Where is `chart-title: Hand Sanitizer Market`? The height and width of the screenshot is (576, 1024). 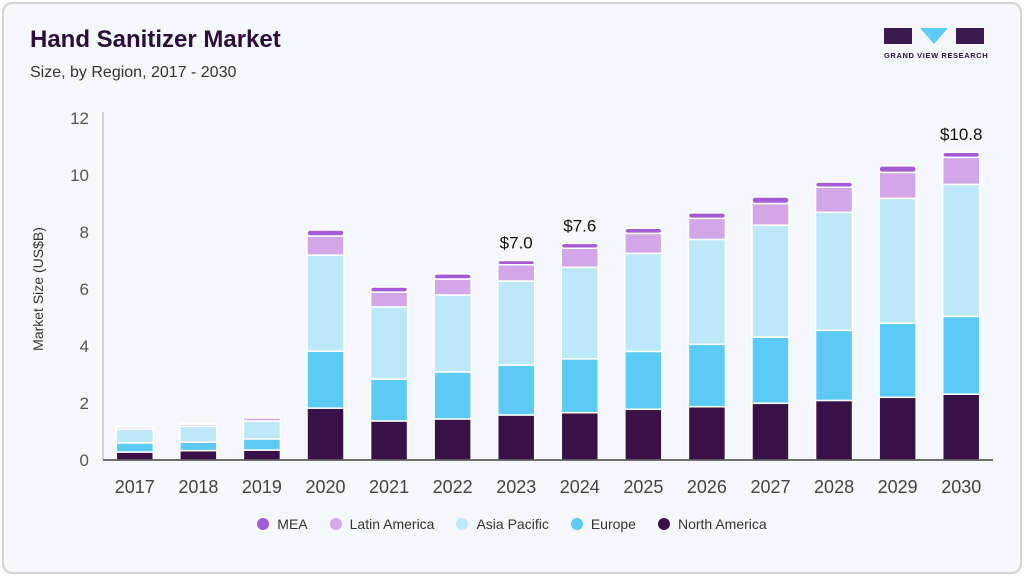 chart-title: Hand Sanitizer Market is located at coordinates (155, 39).